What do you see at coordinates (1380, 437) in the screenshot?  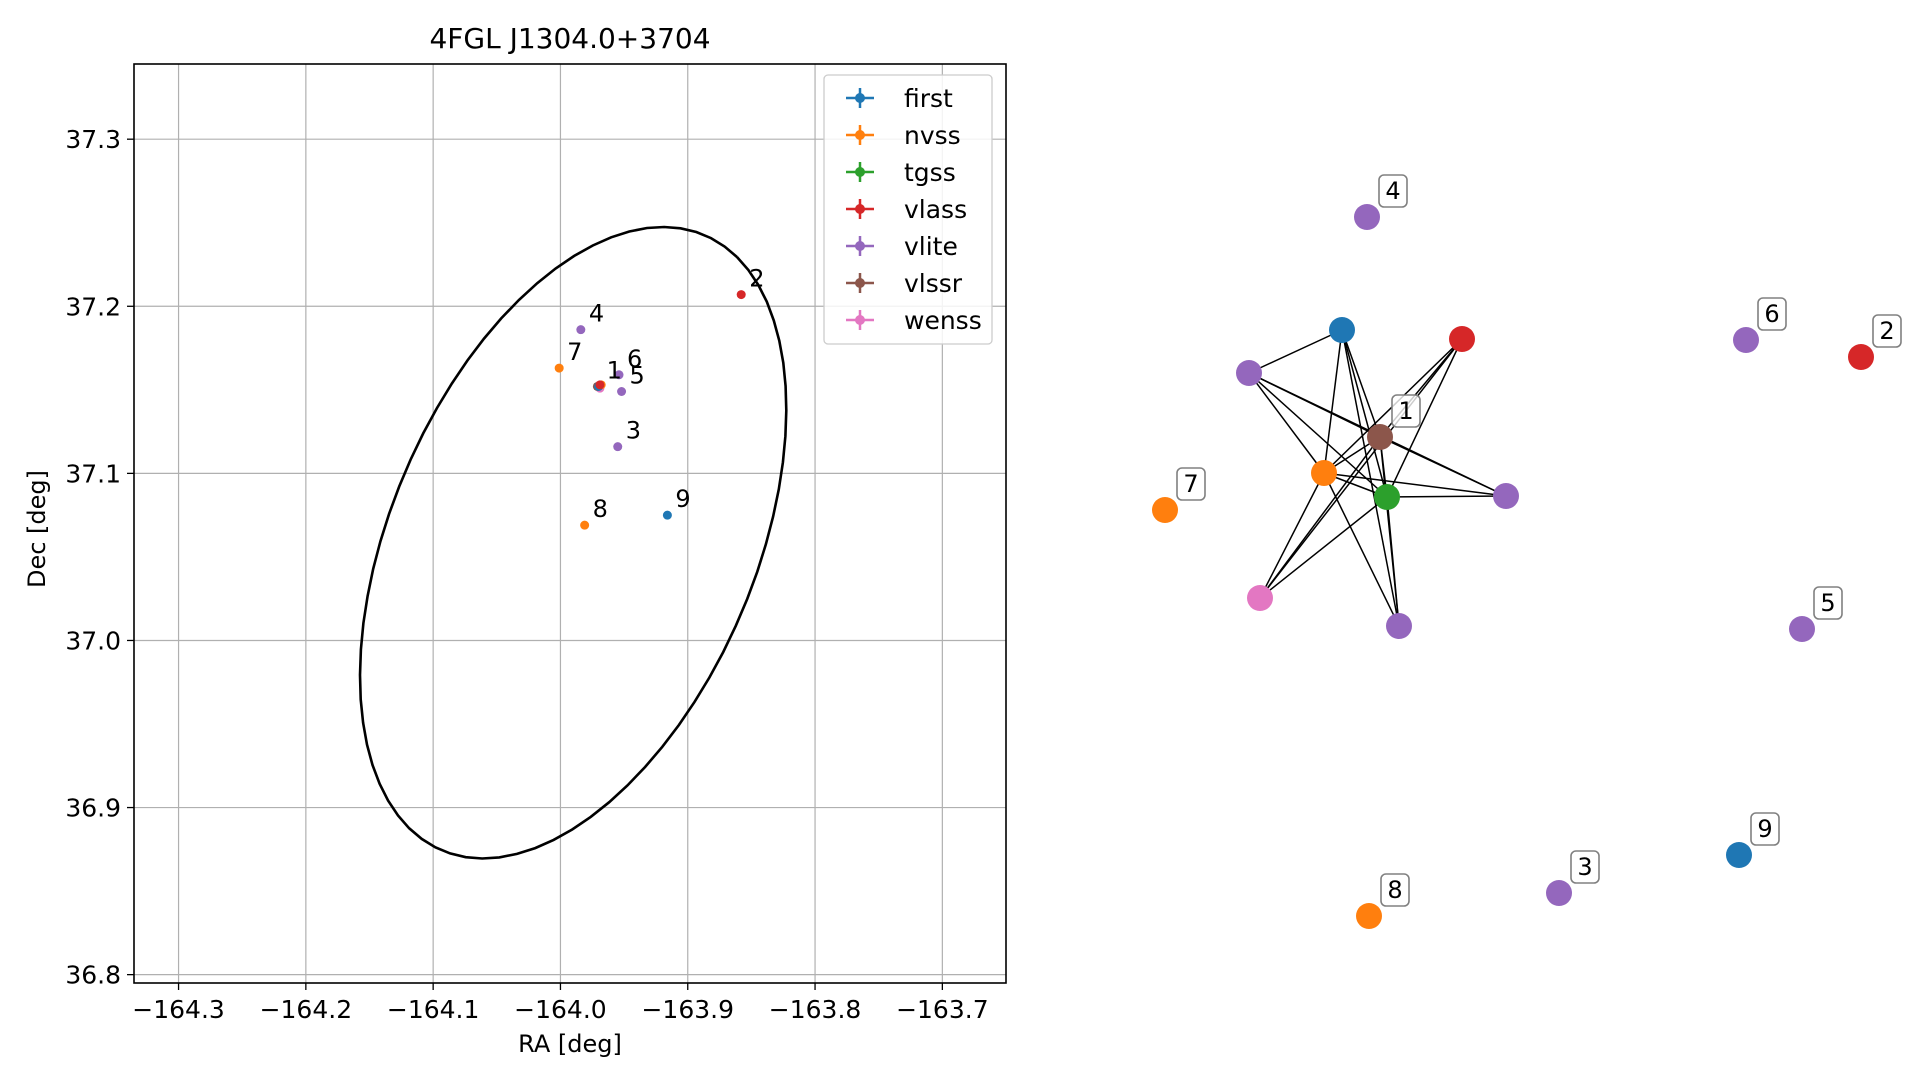 I see `network-node-vlssr` at bounding box center [1380, 437].